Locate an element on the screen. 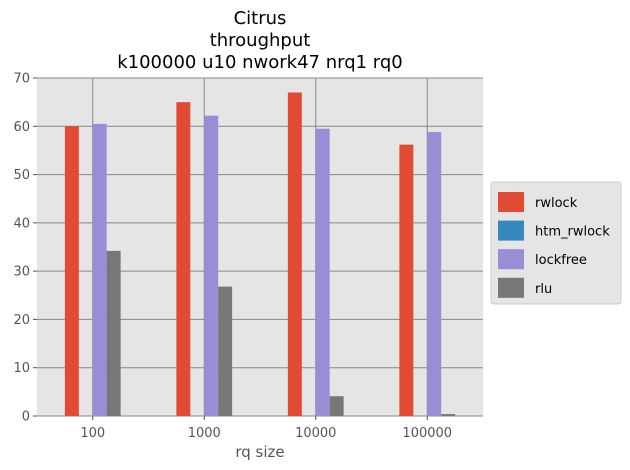  y-tick-label: 30 is located at coordinates (21, 272).